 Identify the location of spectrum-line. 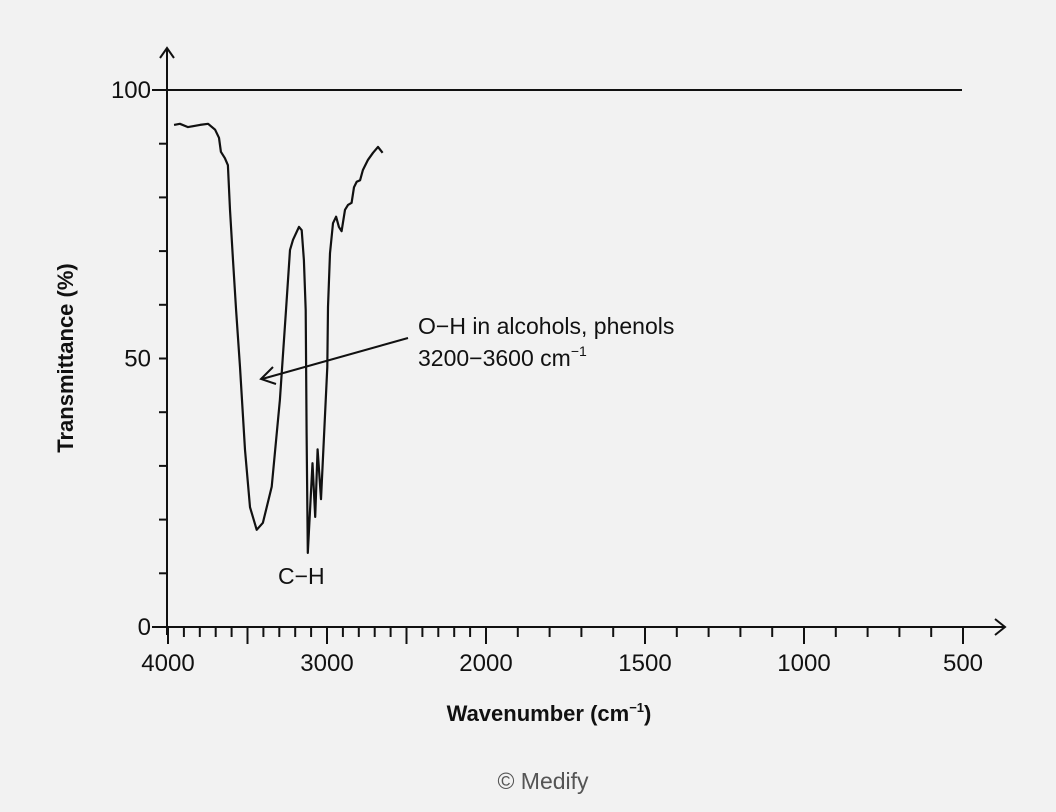
(278, 338).